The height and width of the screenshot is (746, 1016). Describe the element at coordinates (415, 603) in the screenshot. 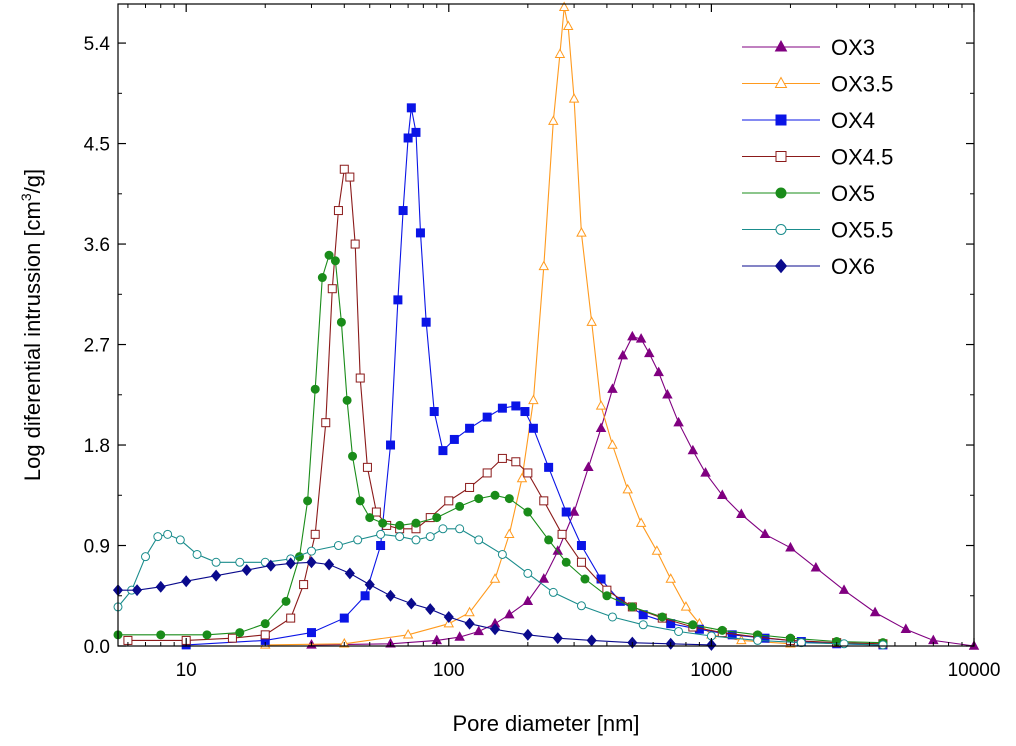

I see `series-line` at that location.